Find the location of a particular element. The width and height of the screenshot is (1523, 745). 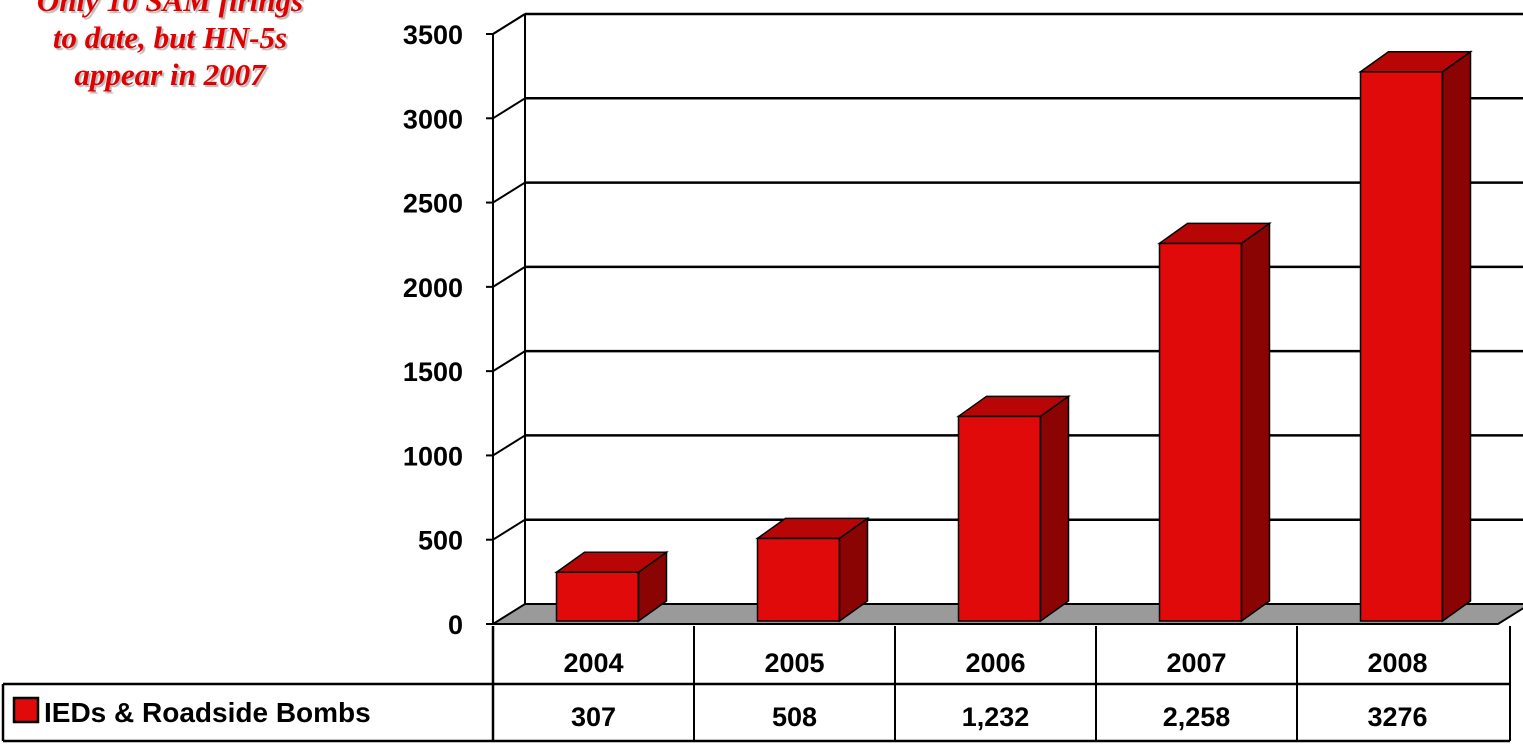

data-label: 1,232 is located at coordinates (996, 717).